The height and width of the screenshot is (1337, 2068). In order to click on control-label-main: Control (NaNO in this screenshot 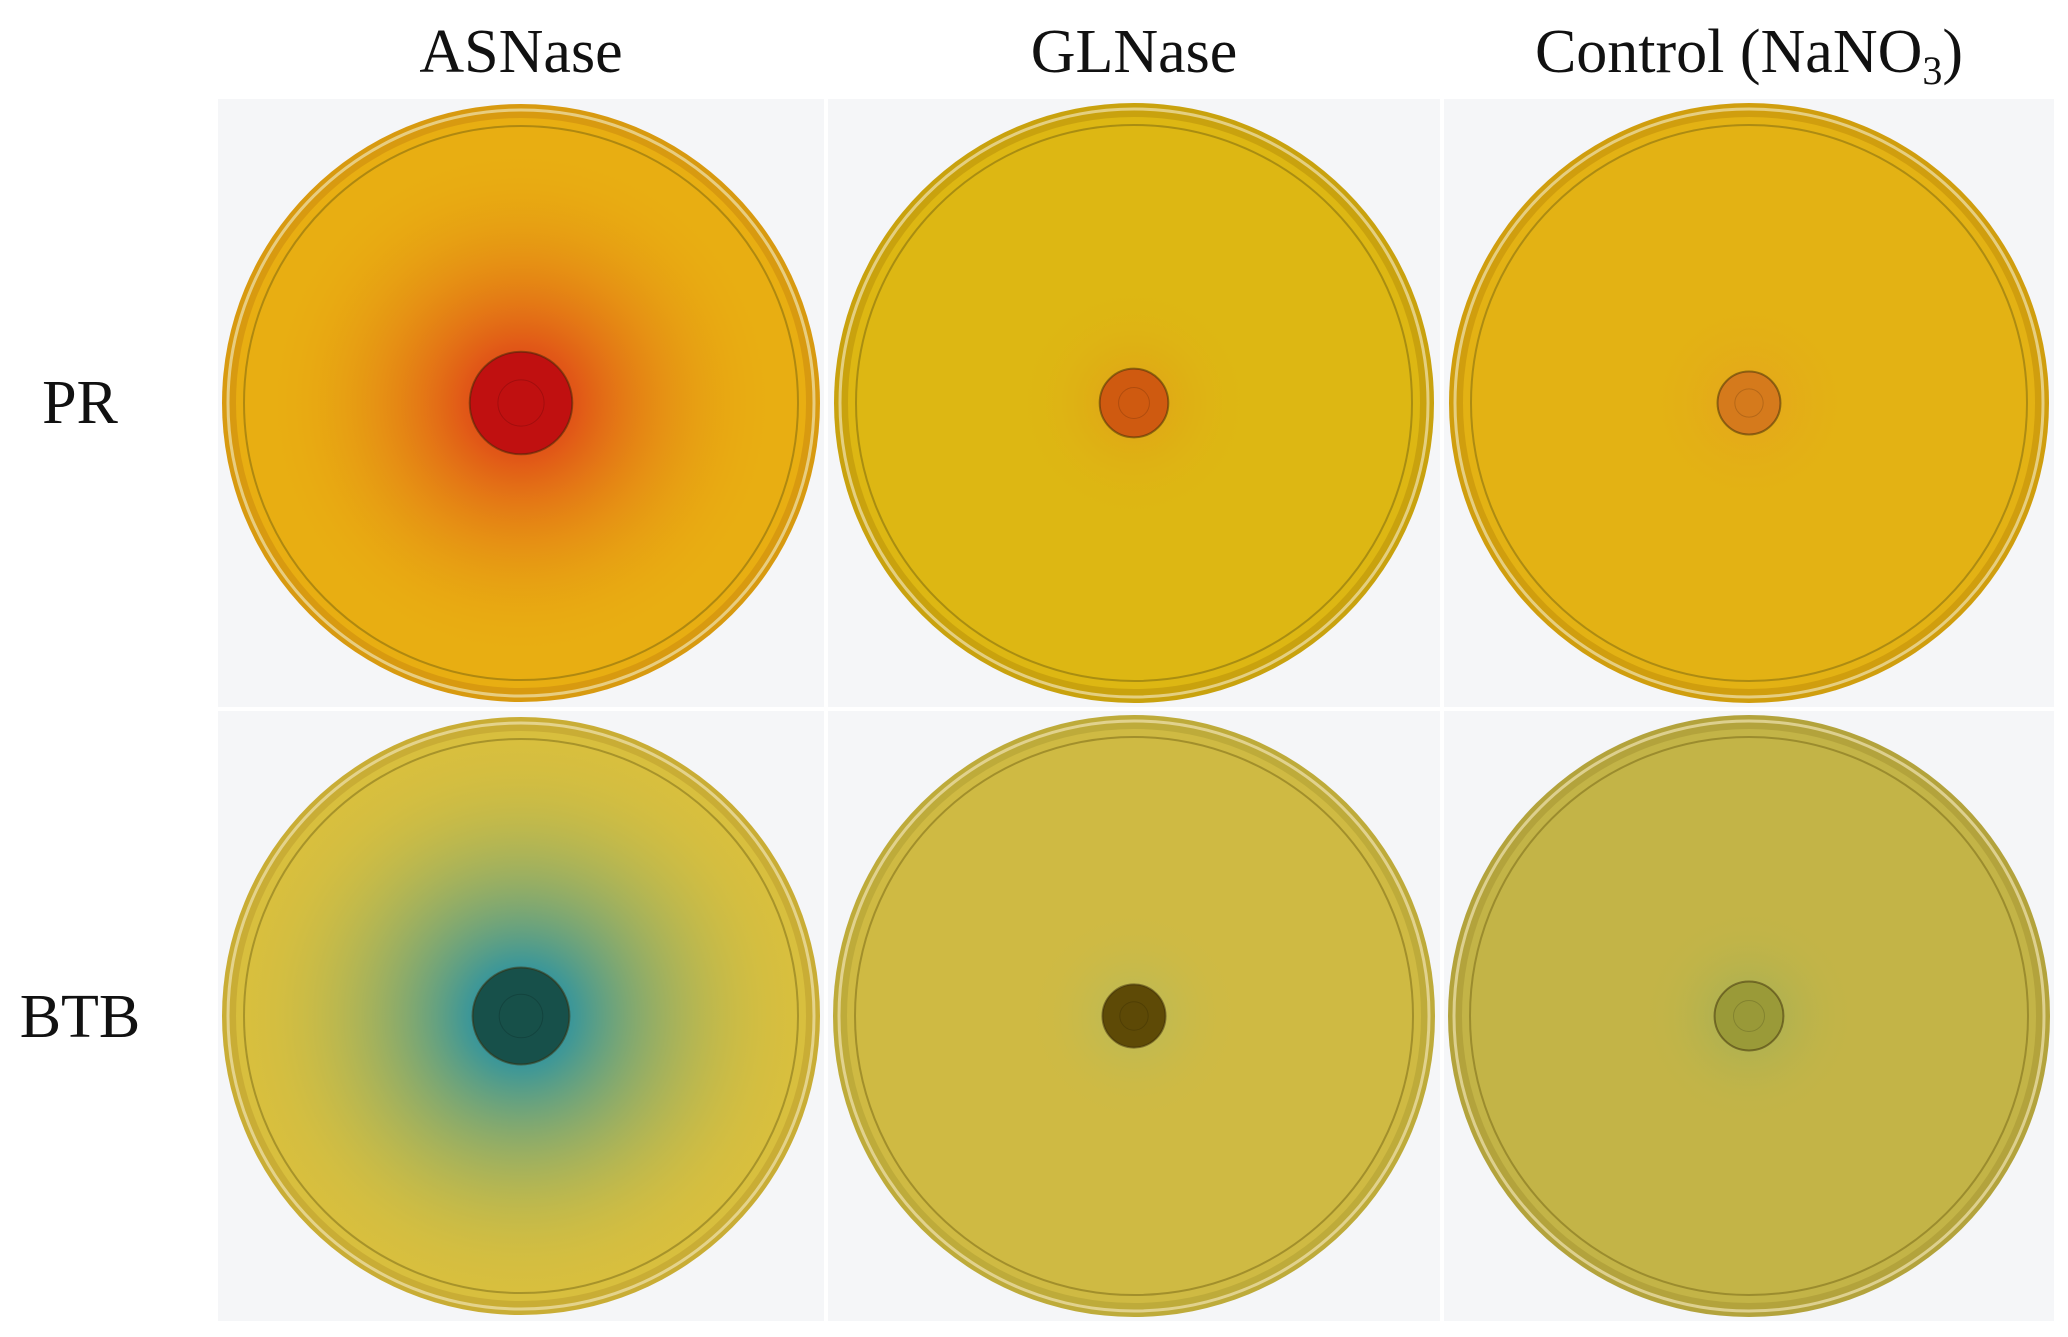, I will do `click(1728, 52)`.